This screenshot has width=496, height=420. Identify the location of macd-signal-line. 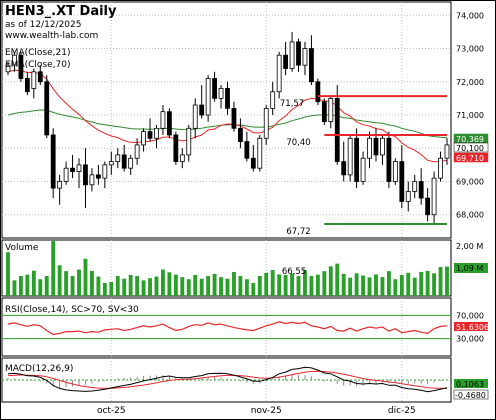
(227, 379).